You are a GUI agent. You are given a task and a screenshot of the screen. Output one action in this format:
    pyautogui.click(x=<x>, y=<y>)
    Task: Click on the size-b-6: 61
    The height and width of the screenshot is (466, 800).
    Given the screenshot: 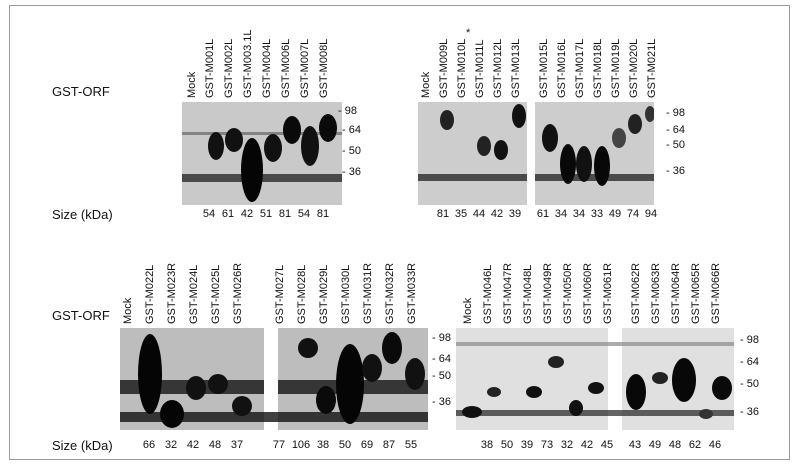 What is the action you would take?
    pyautogui.click(x=543, y=214)
    